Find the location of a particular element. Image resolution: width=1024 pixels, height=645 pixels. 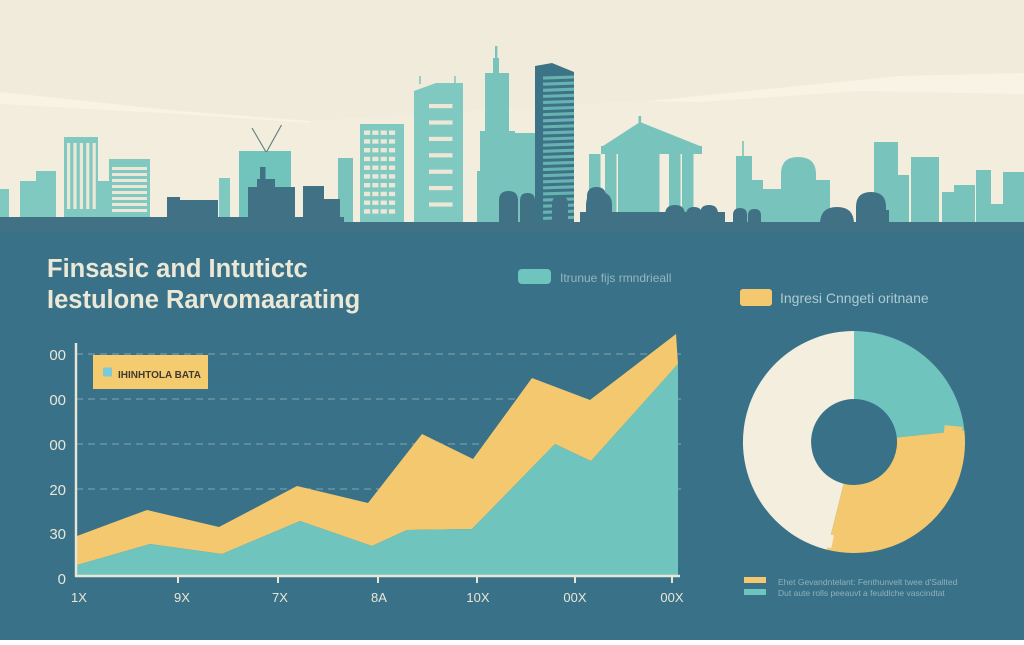

svg-text: 7X is located at coordinates (280, 597).